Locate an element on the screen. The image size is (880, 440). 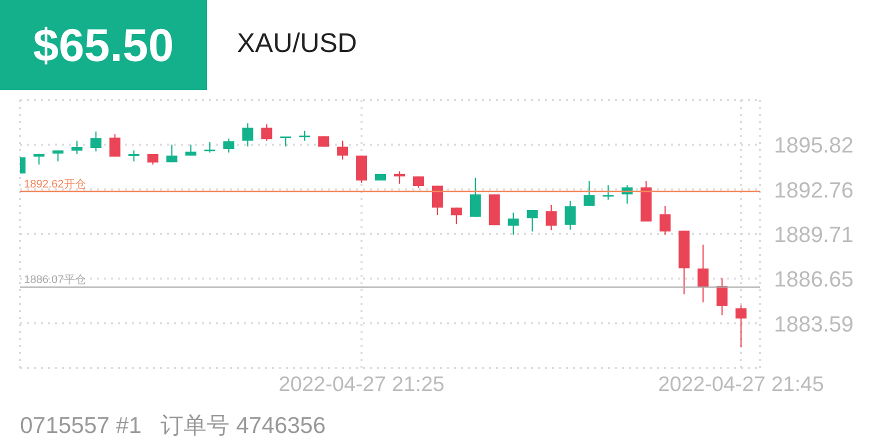
y-tick-label: 1895.82 is located at coordinates (814, 145).